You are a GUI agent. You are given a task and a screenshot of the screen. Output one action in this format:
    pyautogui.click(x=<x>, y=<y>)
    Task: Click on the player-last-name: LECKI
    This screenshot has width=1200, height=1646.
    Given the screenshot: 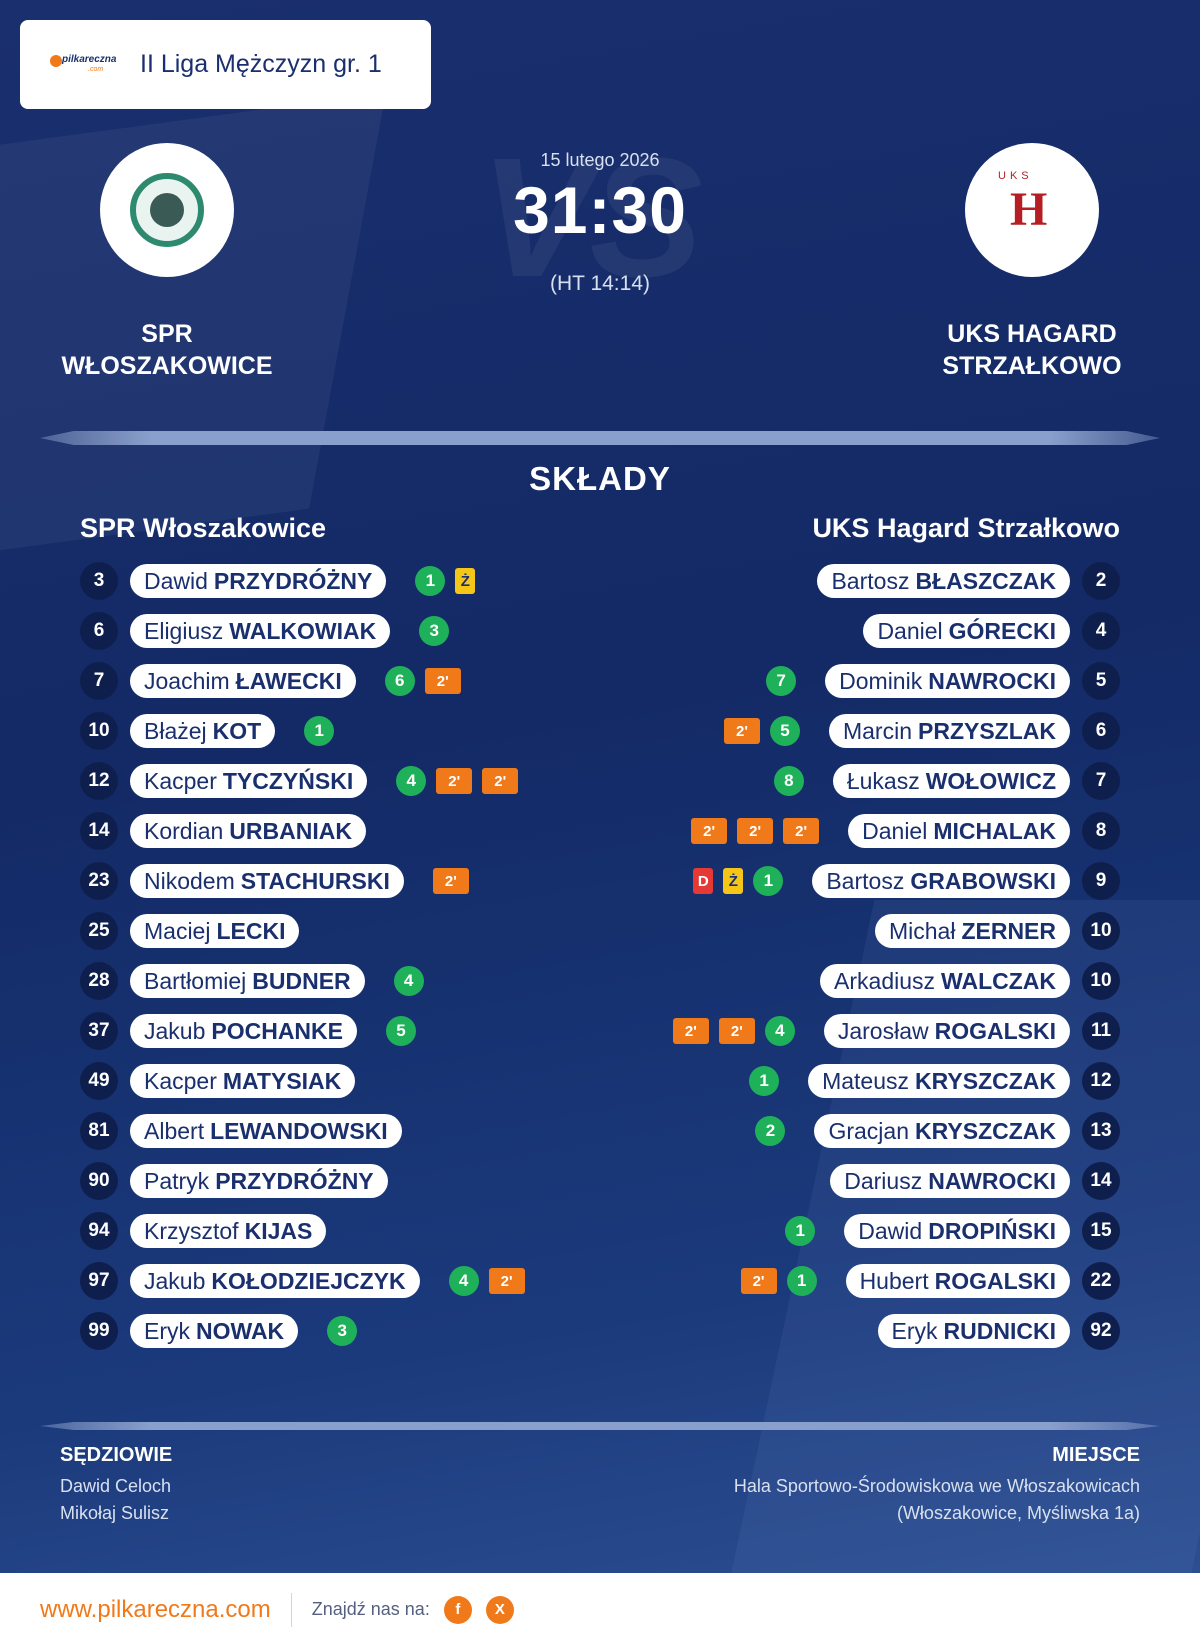 What is the action you would take?
    pyautogui.click(x=251, y=930)
    